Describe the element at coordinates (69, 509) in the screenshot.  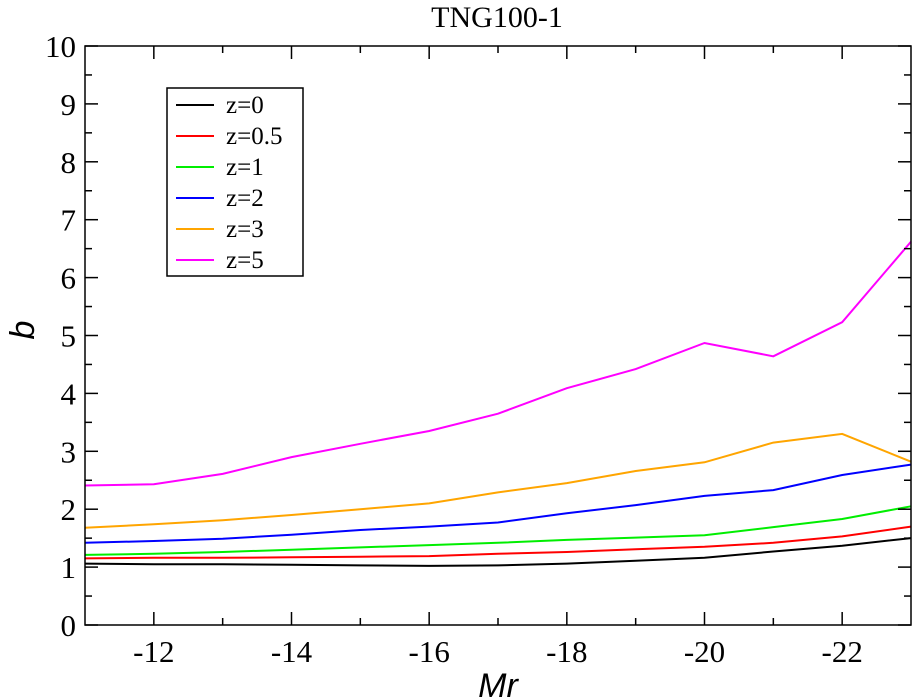
I see `y-tick-label: 2` at that location.